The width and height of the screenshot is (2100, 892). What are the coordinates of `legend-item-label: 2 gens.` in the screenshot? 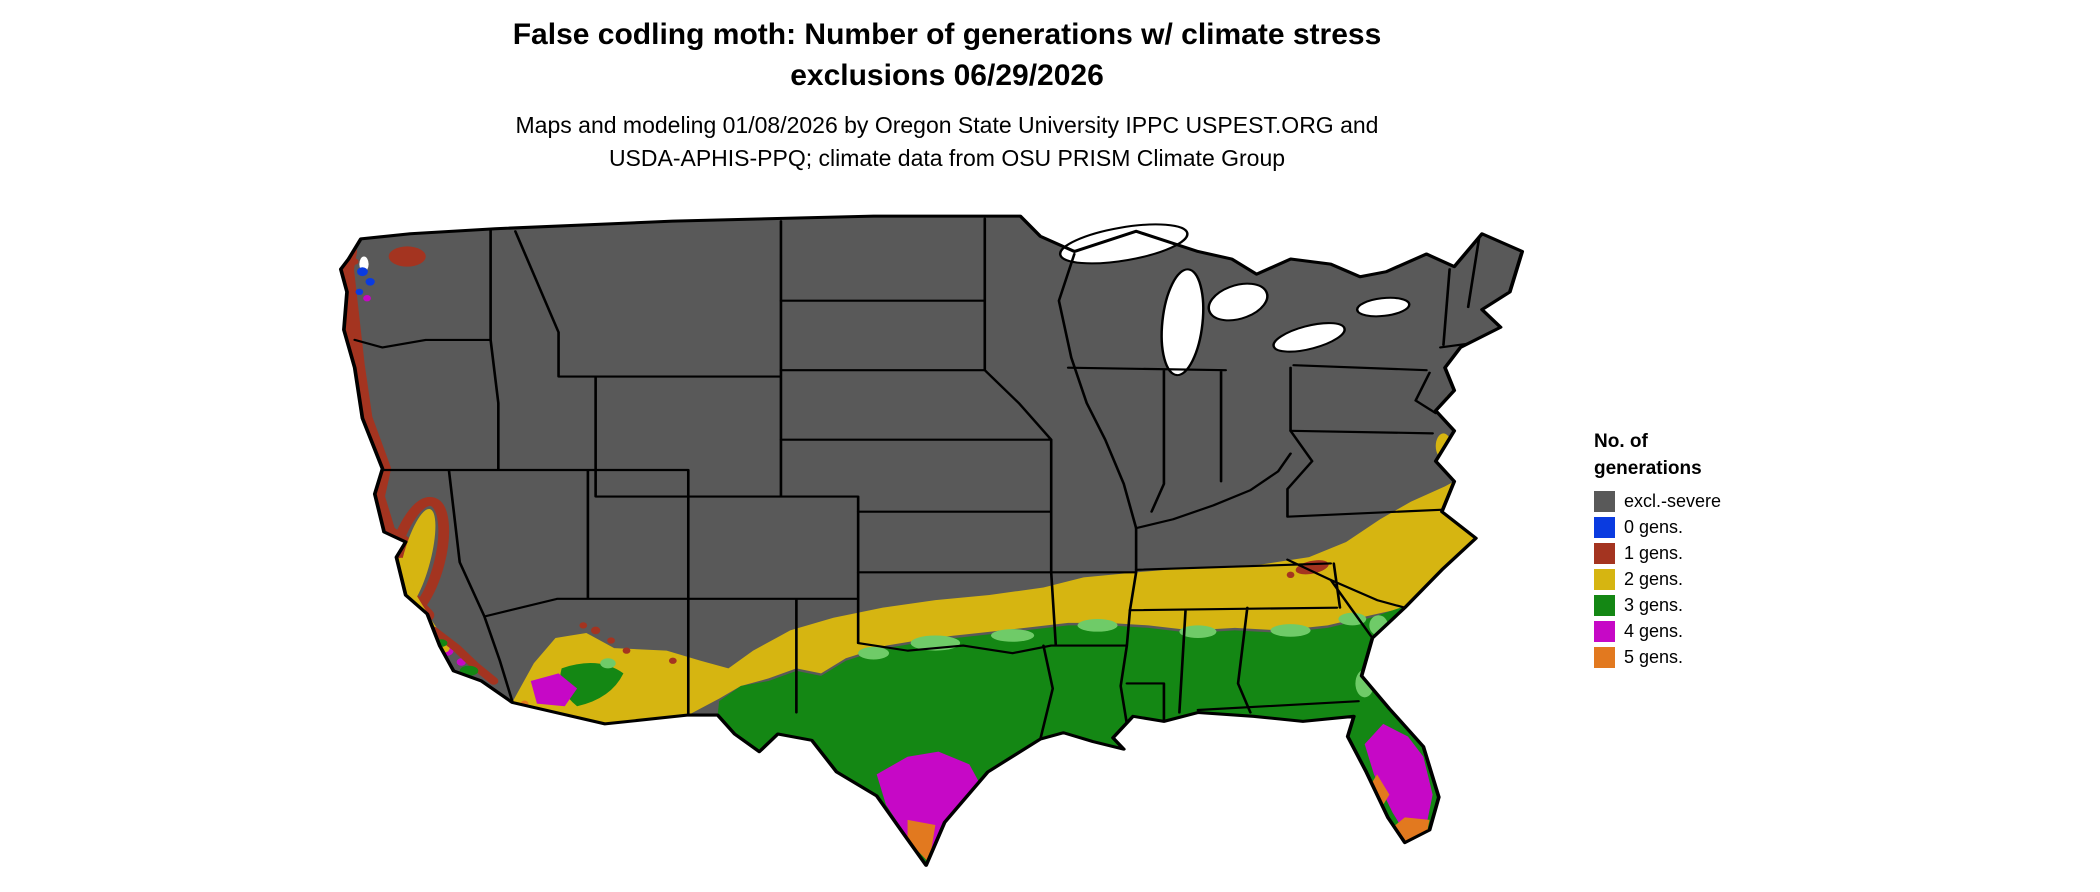 It's located at (1654, 579).